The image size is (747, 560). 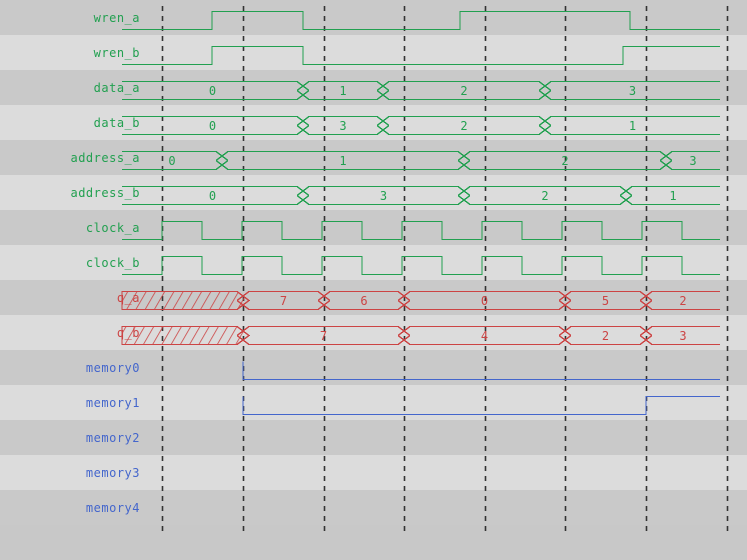 What do you see at coordinates (672, 196) in the screenshot?
I see `wave-value-address_b-3: 1` at bounding box center [672, 196].